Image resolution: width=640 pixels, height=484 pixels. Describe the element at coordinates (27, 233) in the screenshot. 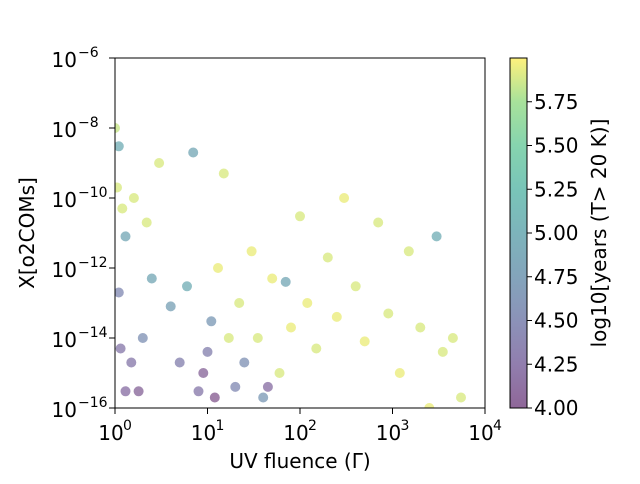

I see `y-axis-label: X[o2COMs]` at that location.